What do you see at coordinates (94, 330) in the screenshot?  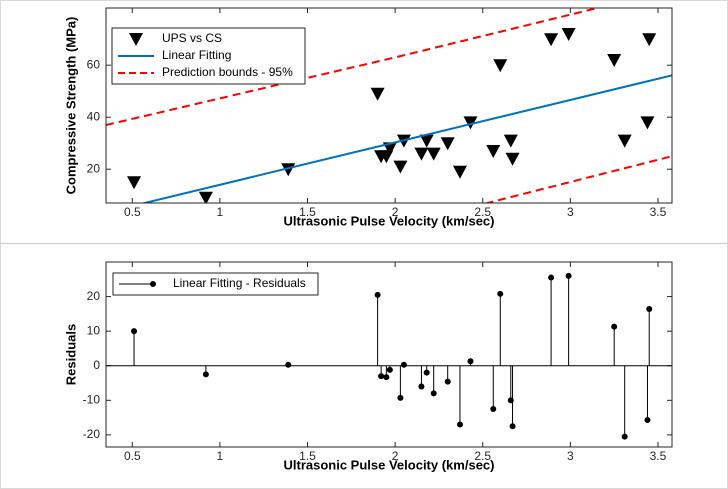 I see `y-tick-label: 10` at bounding box center [94, 330].